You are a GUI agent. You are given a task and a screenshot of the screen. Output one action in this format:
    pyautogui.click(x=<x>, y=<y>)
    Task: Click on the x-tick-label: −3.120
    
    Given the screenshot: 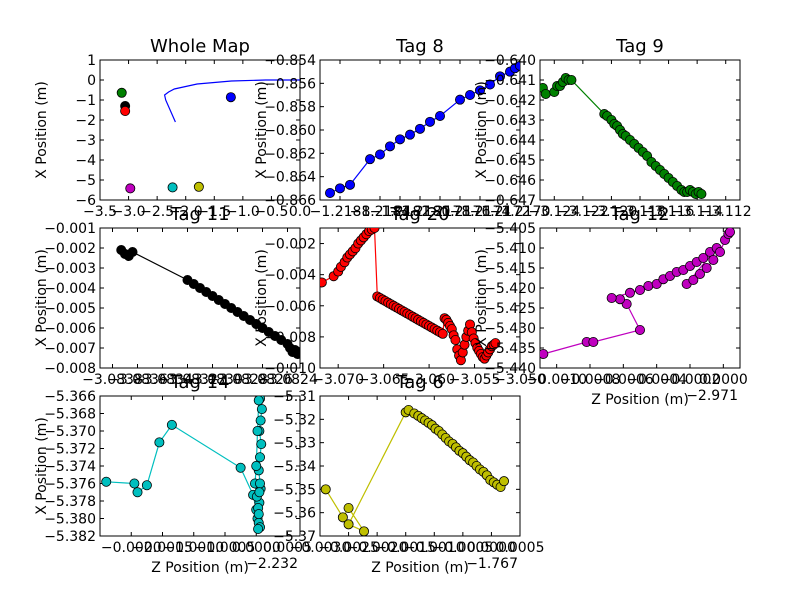 What is the action you would take?
    pyautogui.click(x=612, y=212)
    